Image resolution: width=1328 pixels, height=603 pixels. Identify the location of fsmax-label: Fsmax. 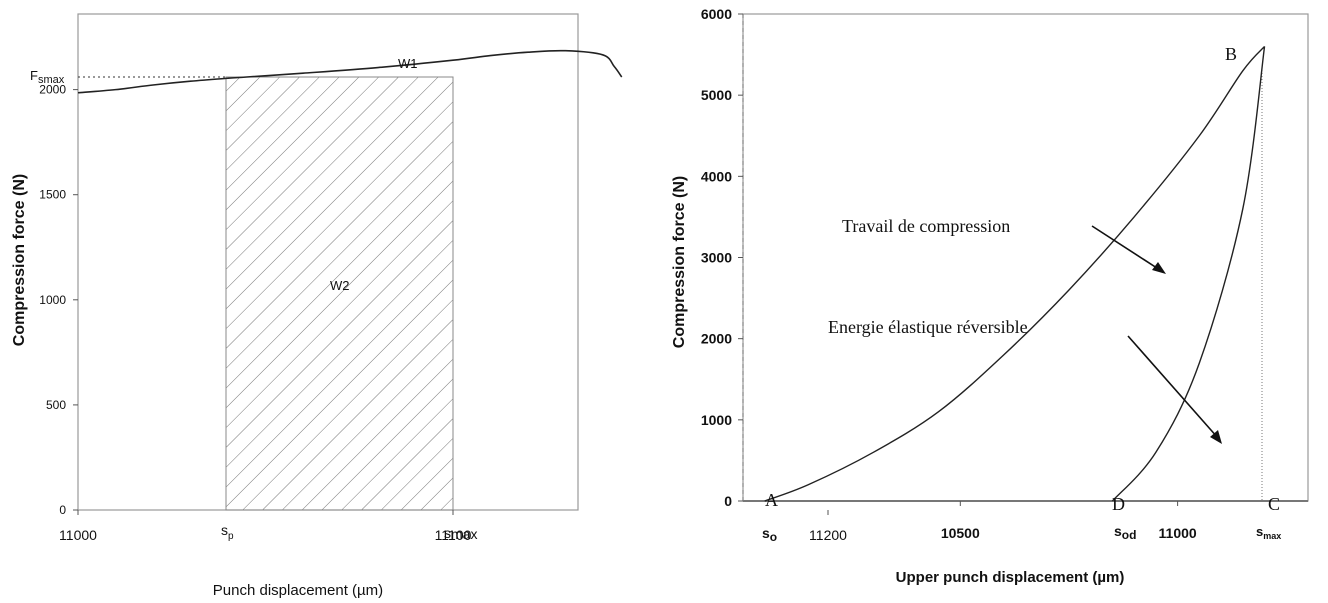
(47, 77).